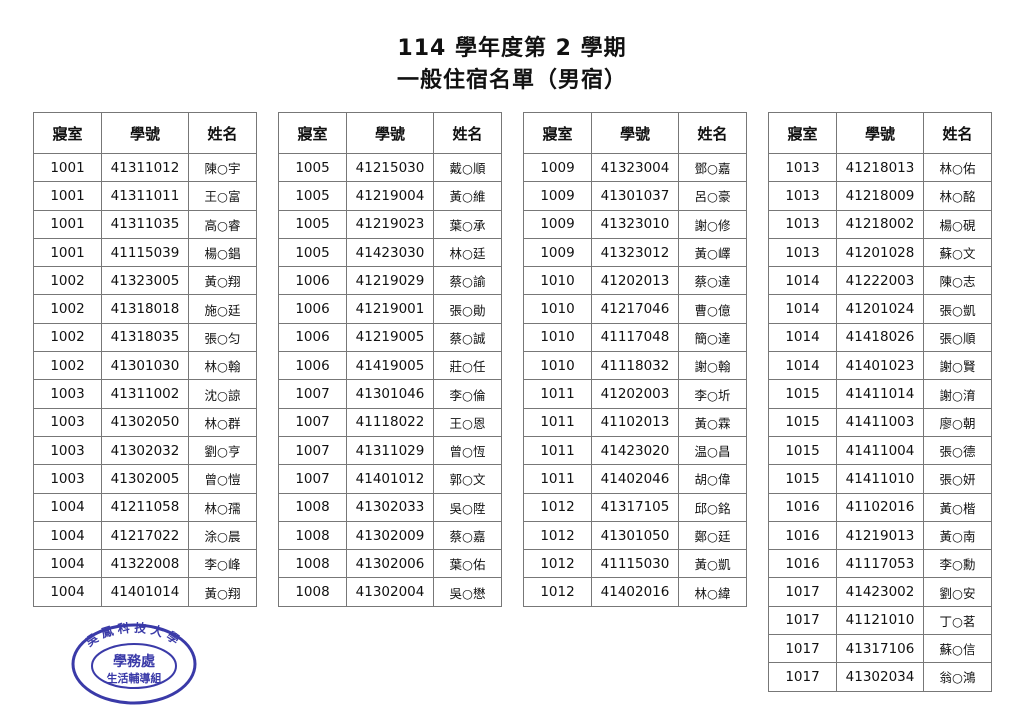  Describe the element at coordinates (957, 167) in the screenshot. I see `cell-name: 林○佑` at that location.